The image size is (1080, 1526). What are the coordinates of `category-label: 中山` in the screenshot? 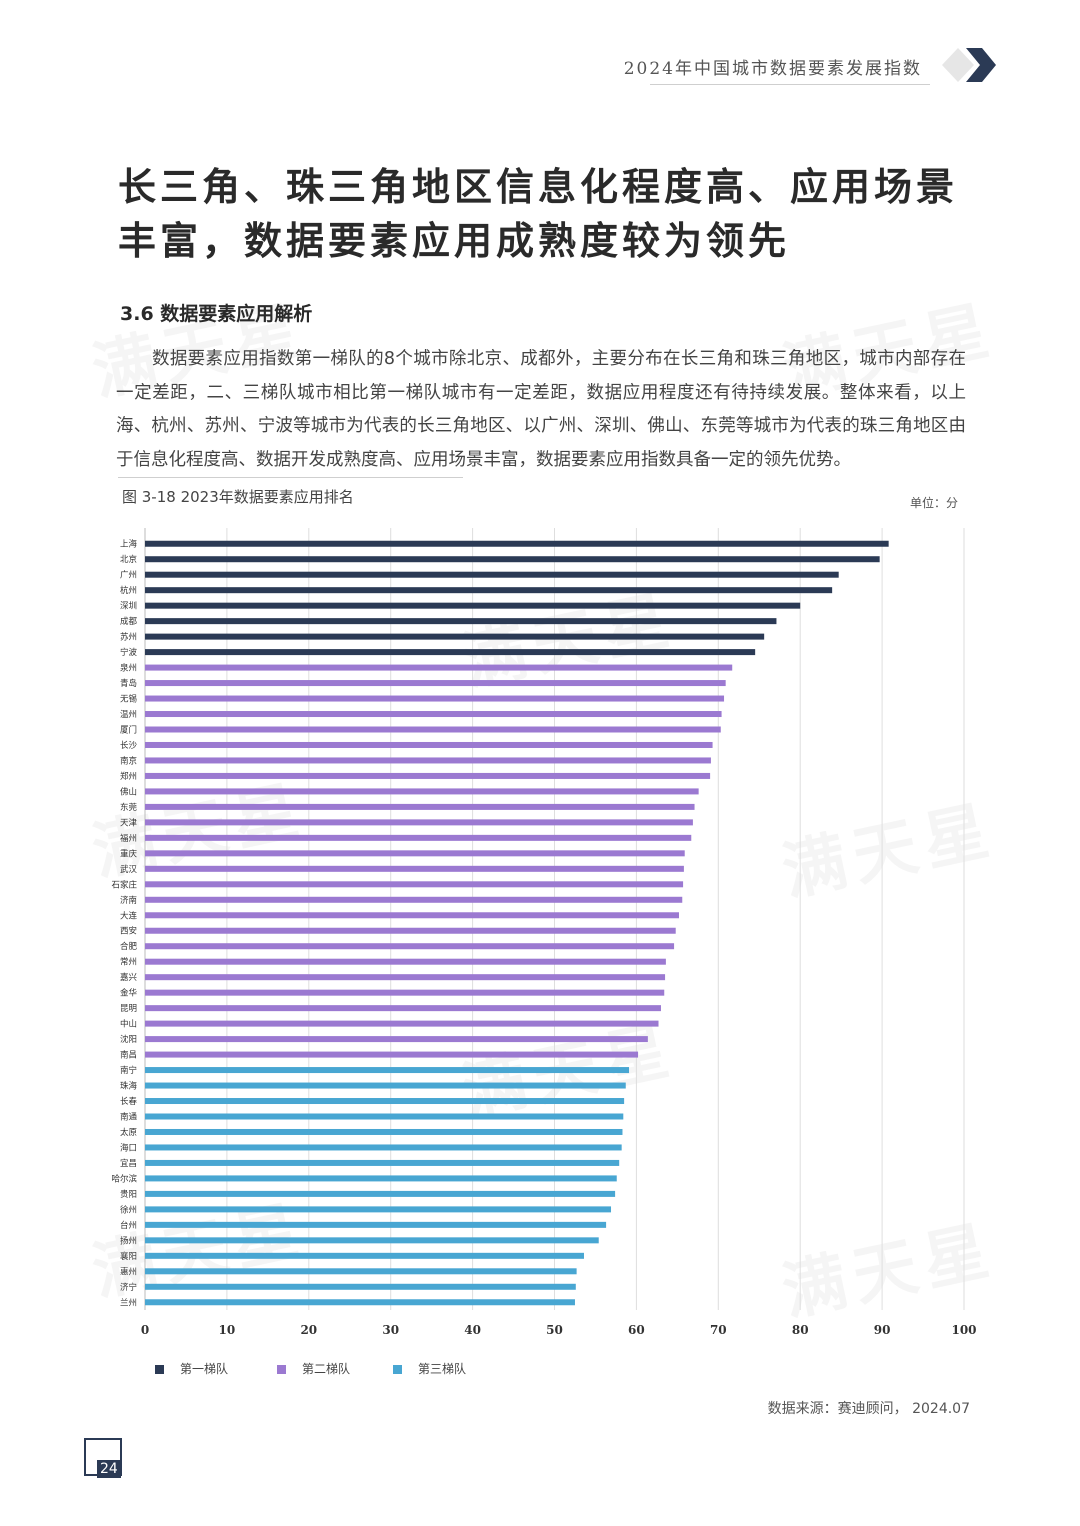 It's located at (128, 1024).